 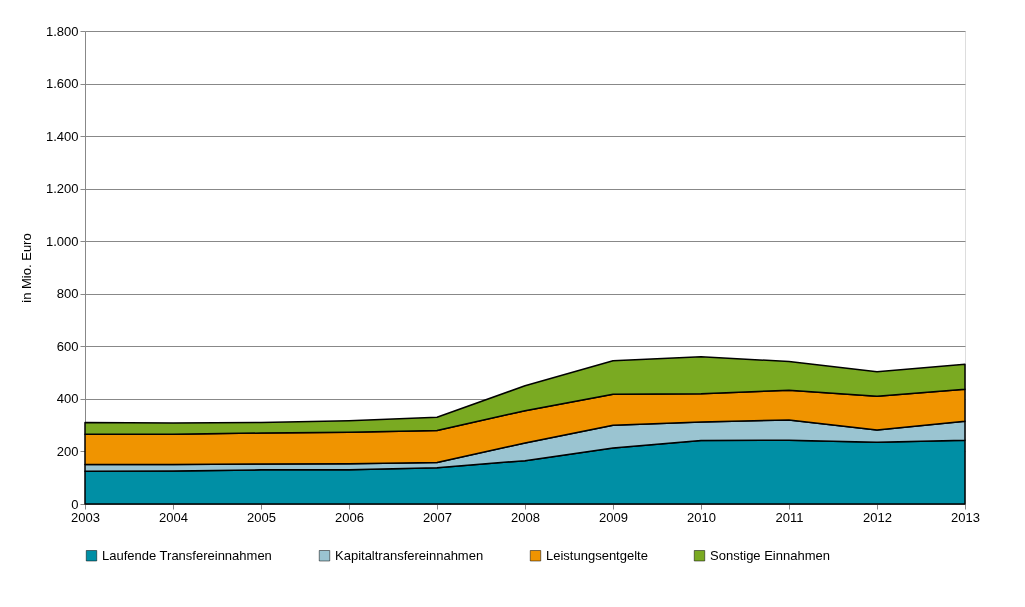 I want to click on y-tick-label: 1.000, so click(x=62, y=241).